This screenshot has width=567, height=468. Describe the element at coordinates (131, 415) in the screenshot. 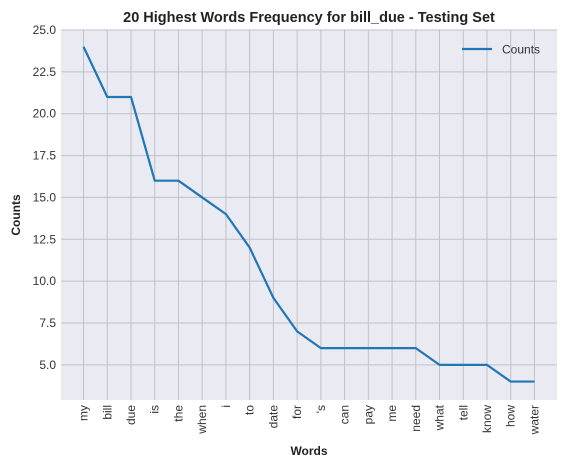

I see `x-tick-label: due` at that location.